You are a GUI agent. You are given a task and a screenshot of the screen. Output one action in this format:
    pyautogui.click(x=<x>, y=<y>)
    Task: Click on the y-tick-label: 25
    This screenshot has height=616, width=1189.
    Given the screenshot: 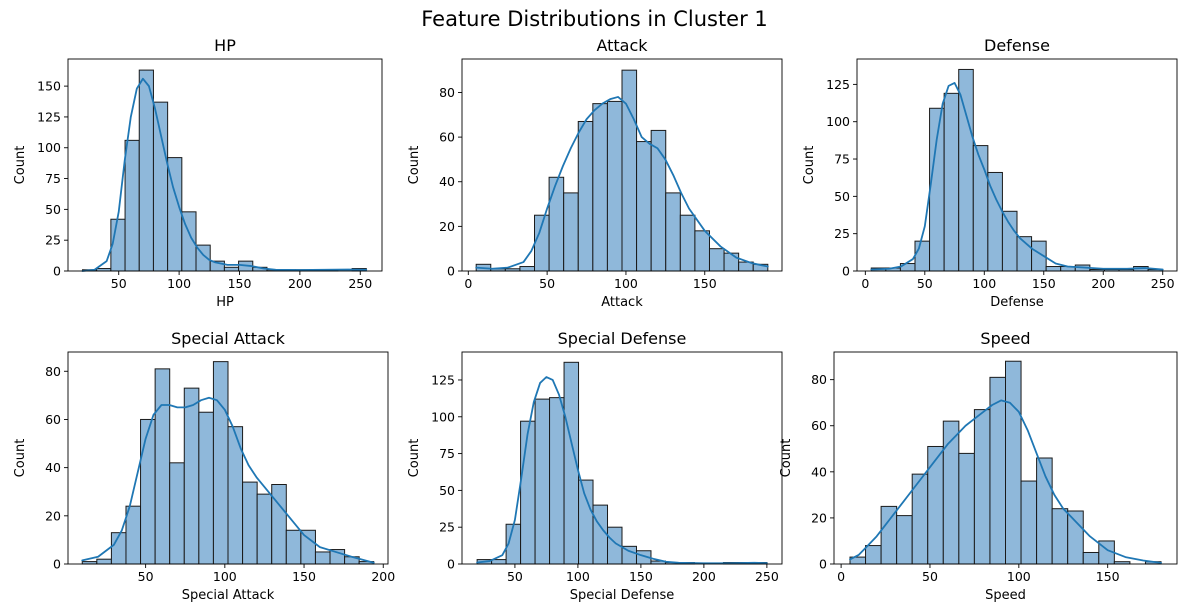 What is the action you would take?
    pyautogui.click(x=53, y=240)
    